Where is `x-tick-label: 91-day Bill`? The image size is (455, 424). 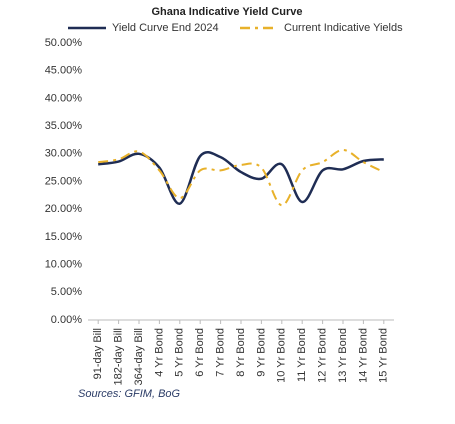
x-tick-label: 91-day Bill is located at coordinates (98, 353).